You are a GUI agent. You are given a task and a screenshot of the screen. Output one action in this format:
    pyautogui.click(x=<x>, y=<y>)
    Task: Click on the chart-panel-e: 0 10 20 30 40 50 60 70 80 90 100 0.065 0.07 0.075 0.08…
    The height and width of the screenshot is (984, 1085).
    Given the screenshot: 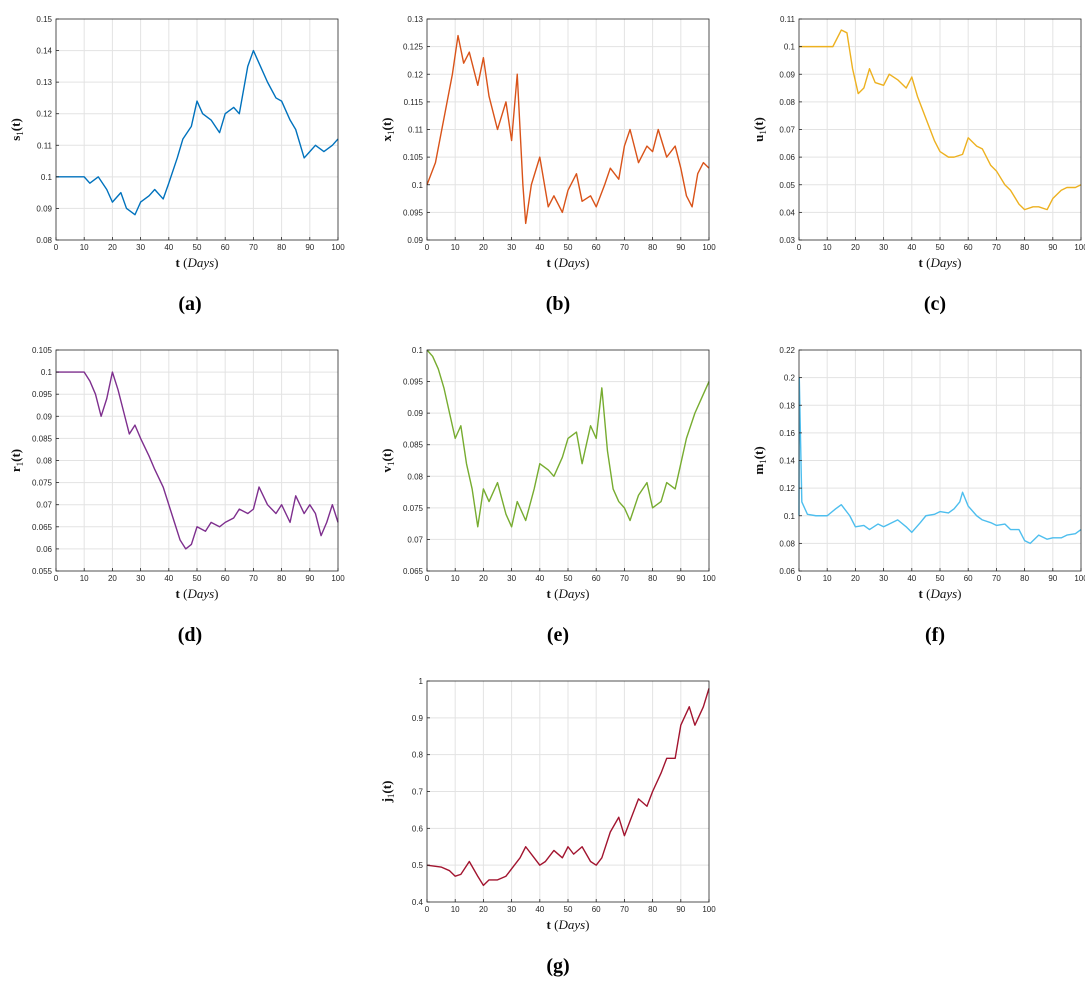 What is the action you would take?
    pyautogui.click(x=547, y=496)
    